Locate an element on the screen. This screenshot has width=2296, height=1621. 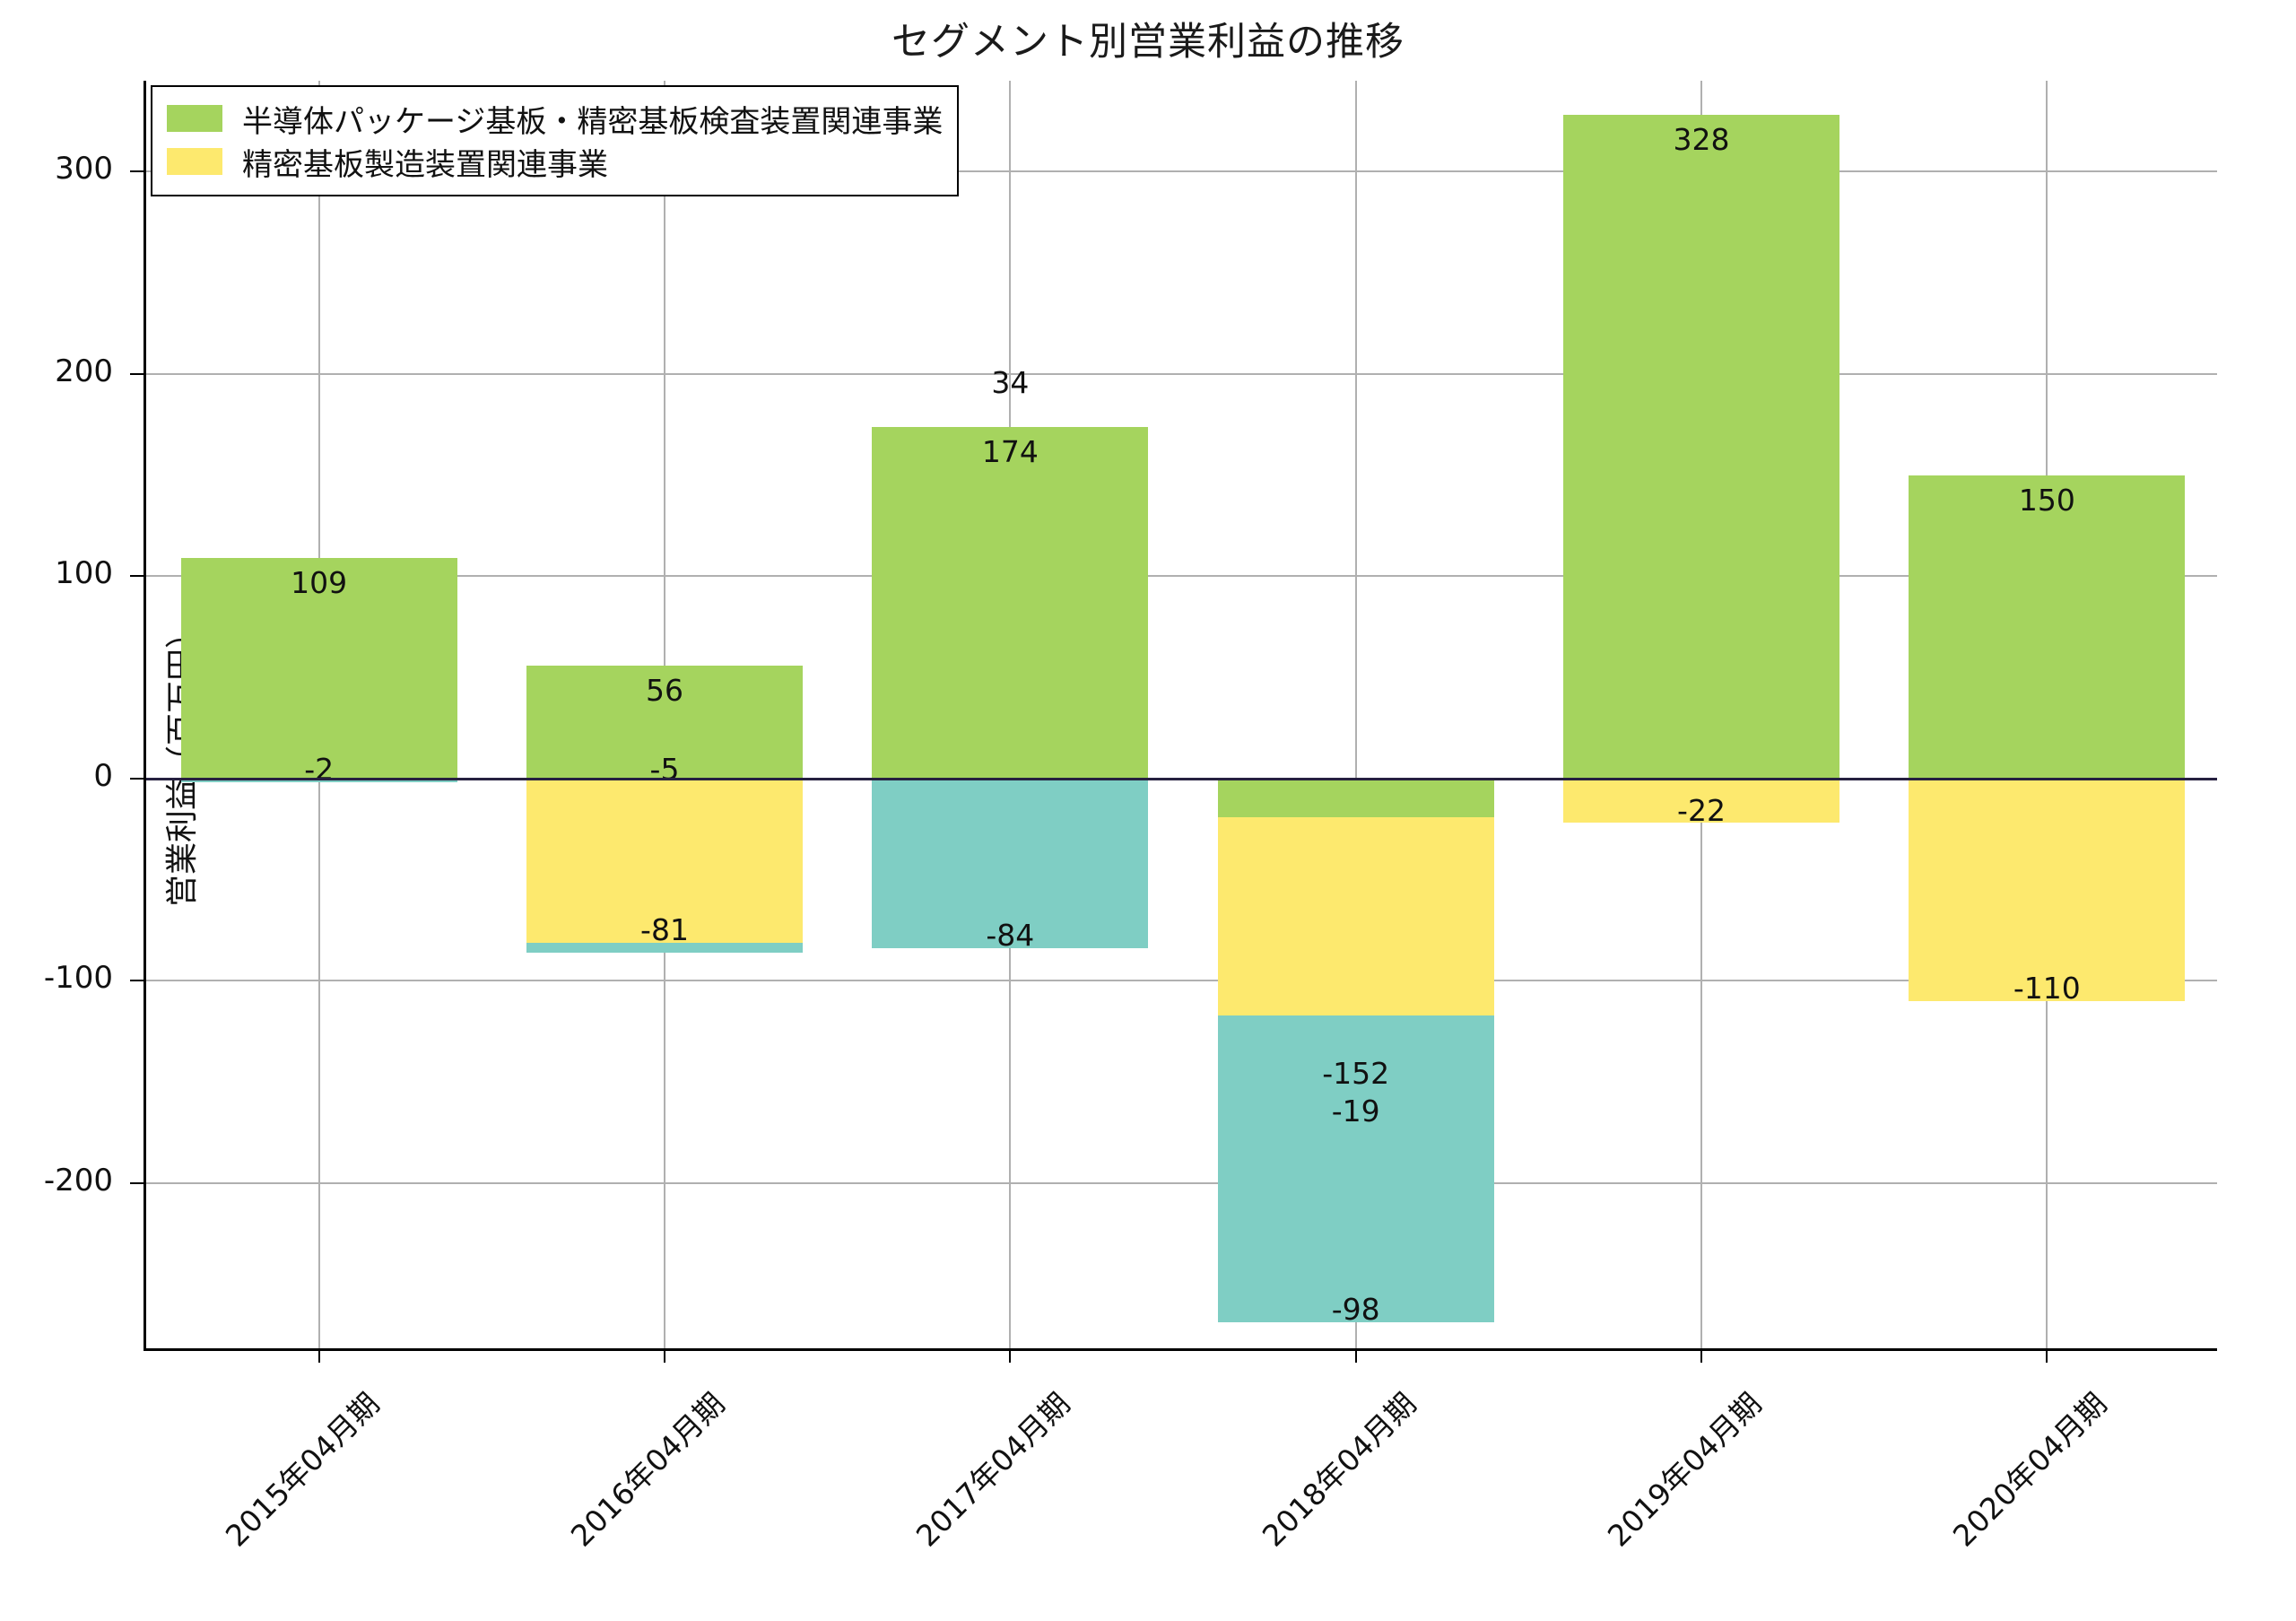
y-axis-tick-label: 0 is located at coordinates (103, 775).